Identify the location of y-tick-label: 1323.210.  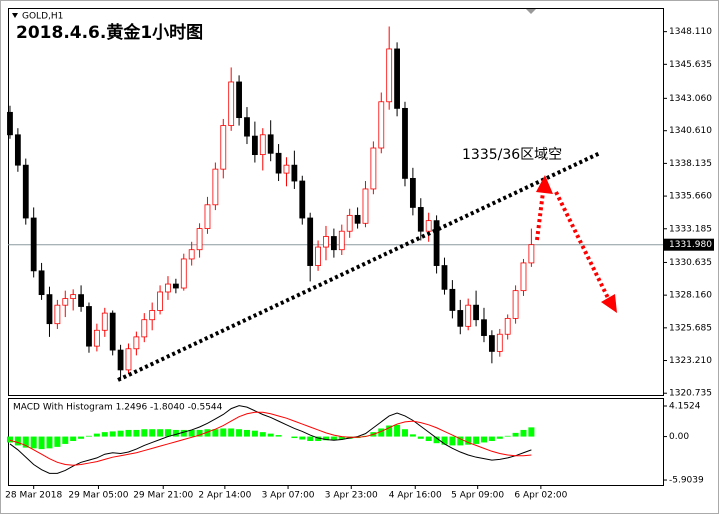
(690, 361).